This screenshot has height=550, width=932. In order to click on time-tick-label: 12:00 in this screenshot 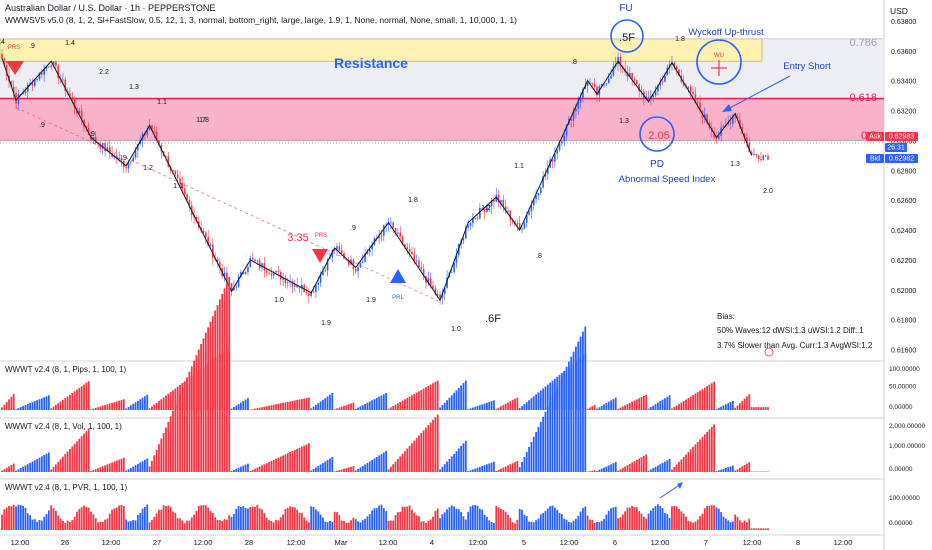, I will do `click(752, 542)`.